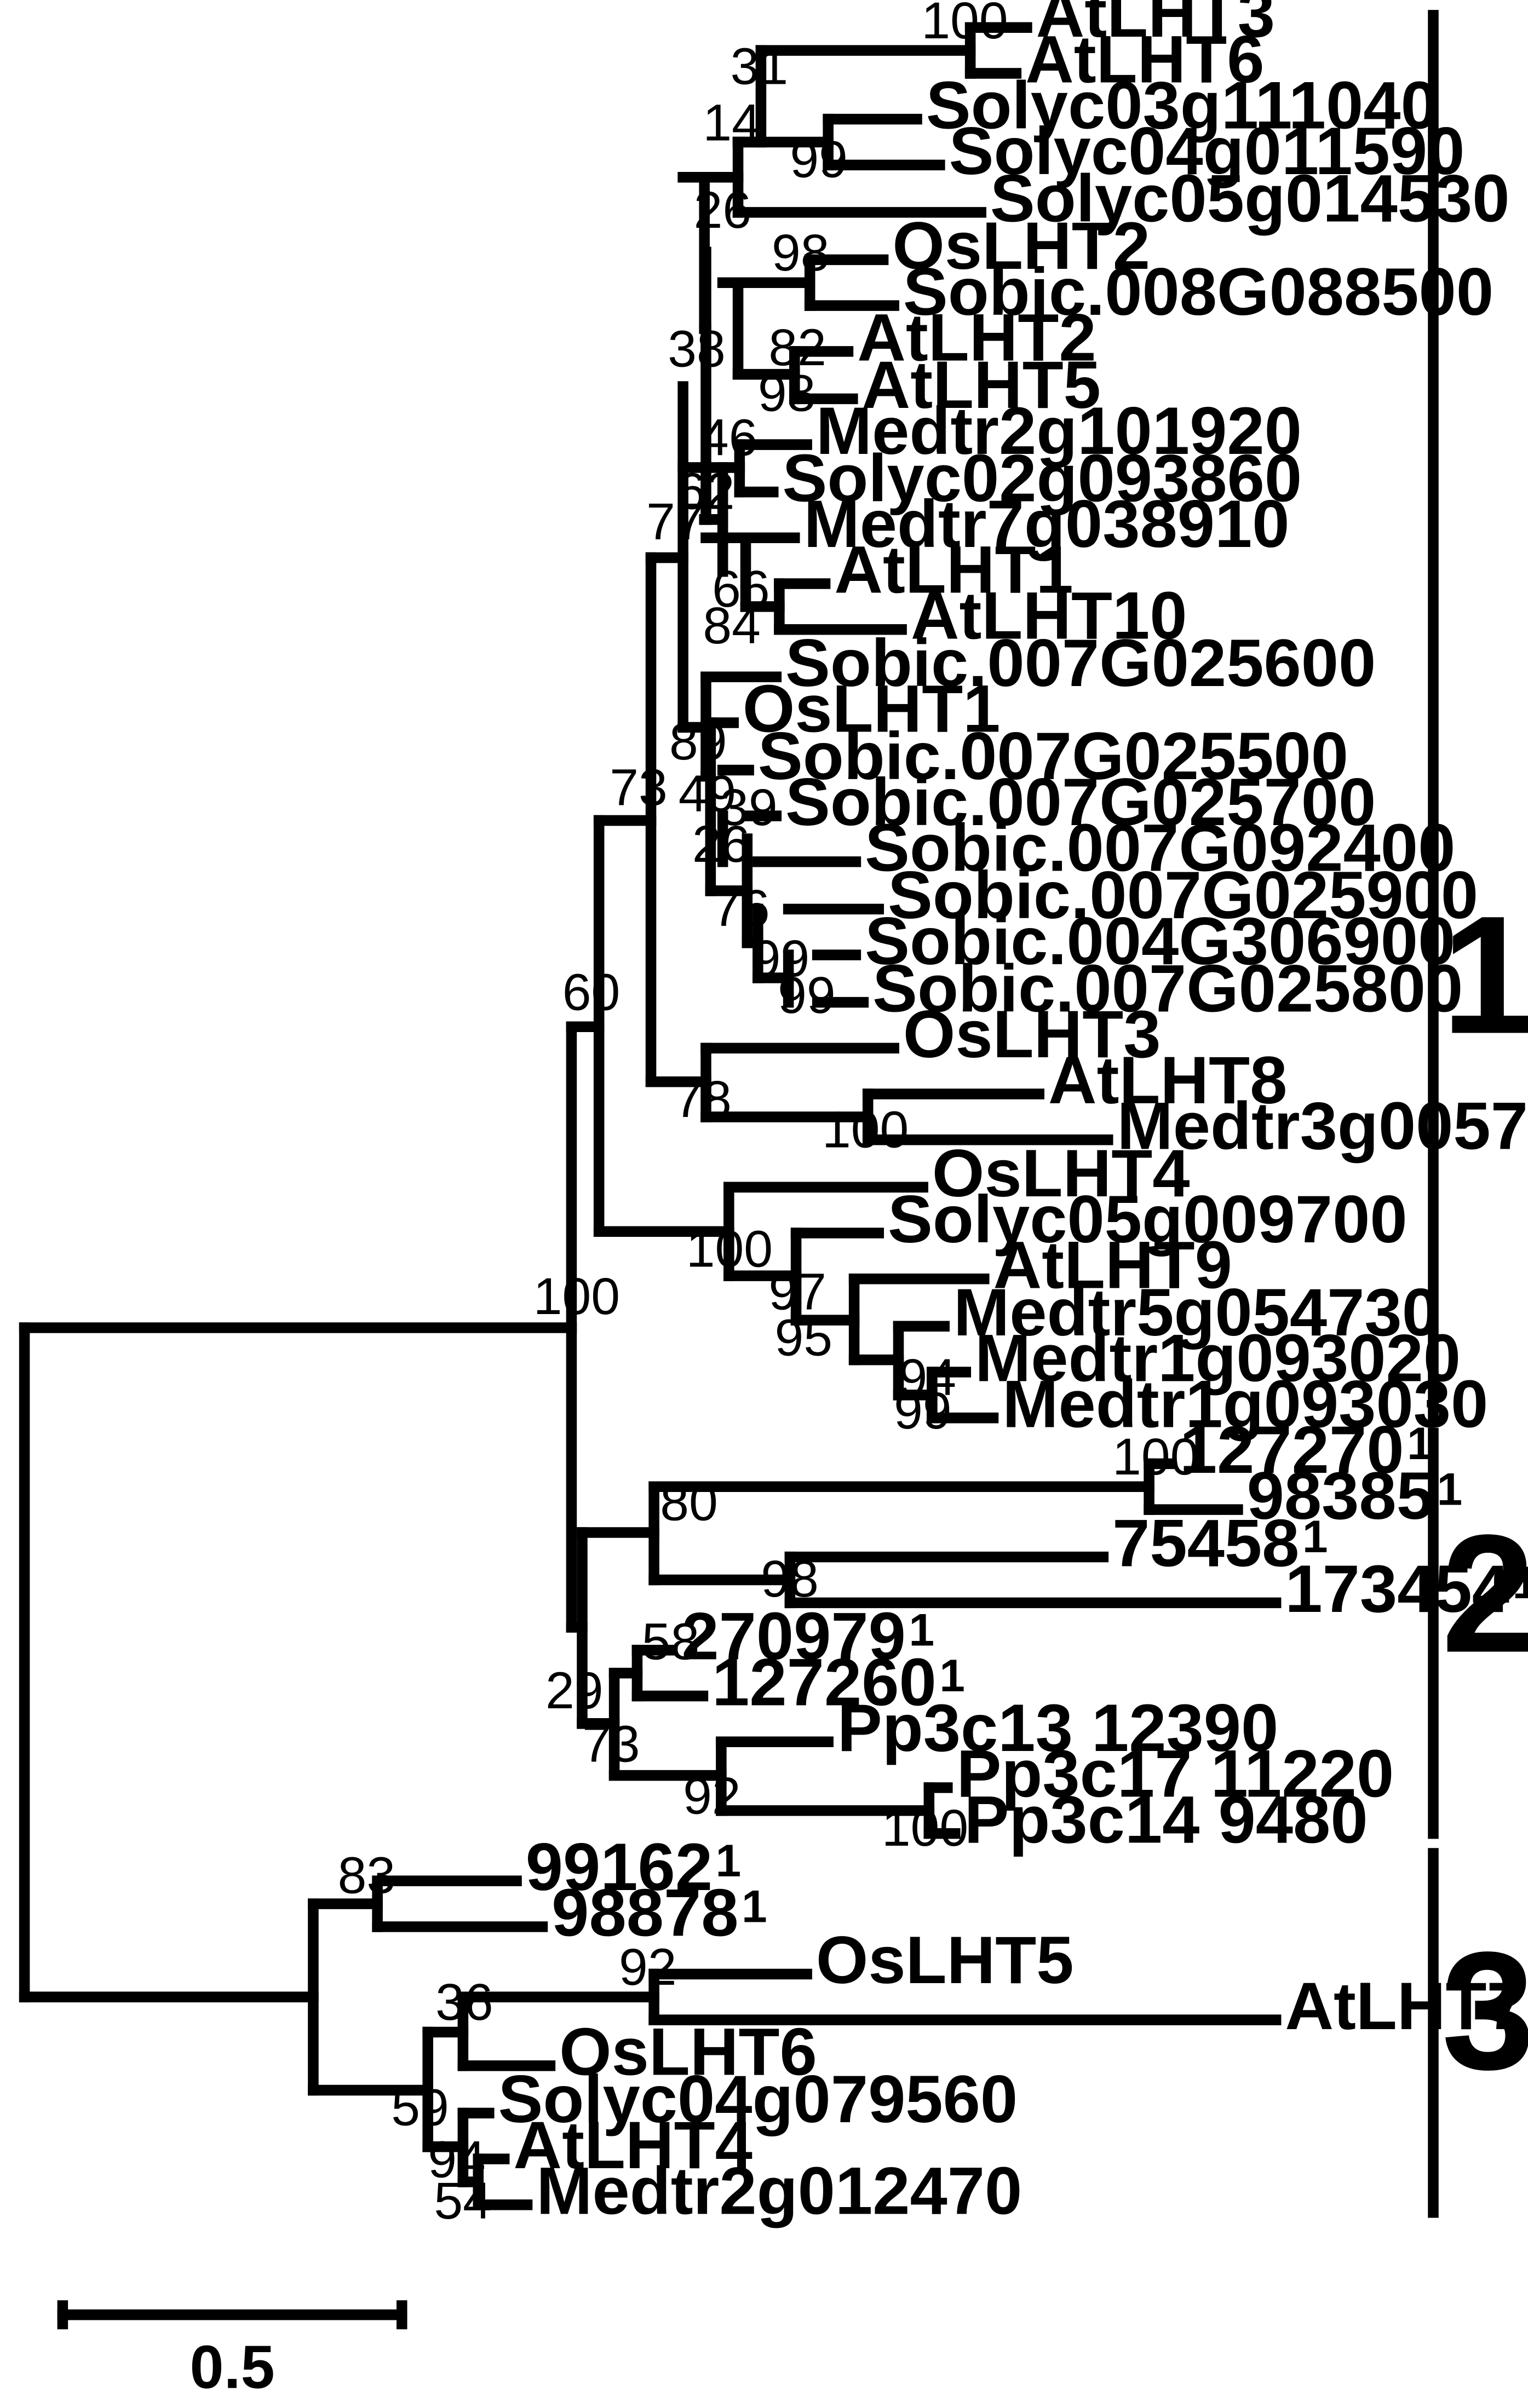  I want to click on taxon-label: Pp3c13 12390, so click(1057, 1728).